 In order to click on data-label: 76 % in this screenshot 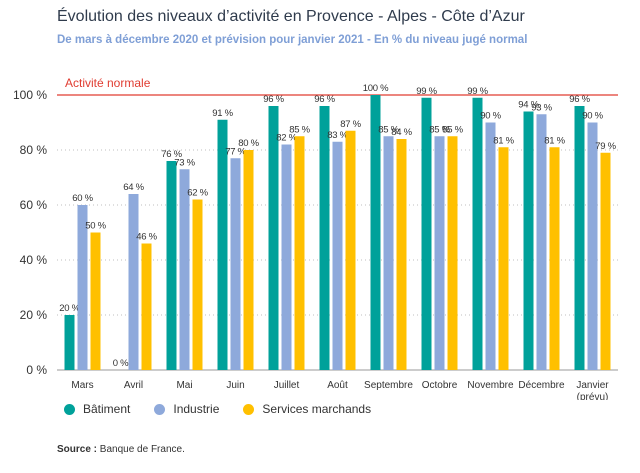, I will do `click(171, 154)`.